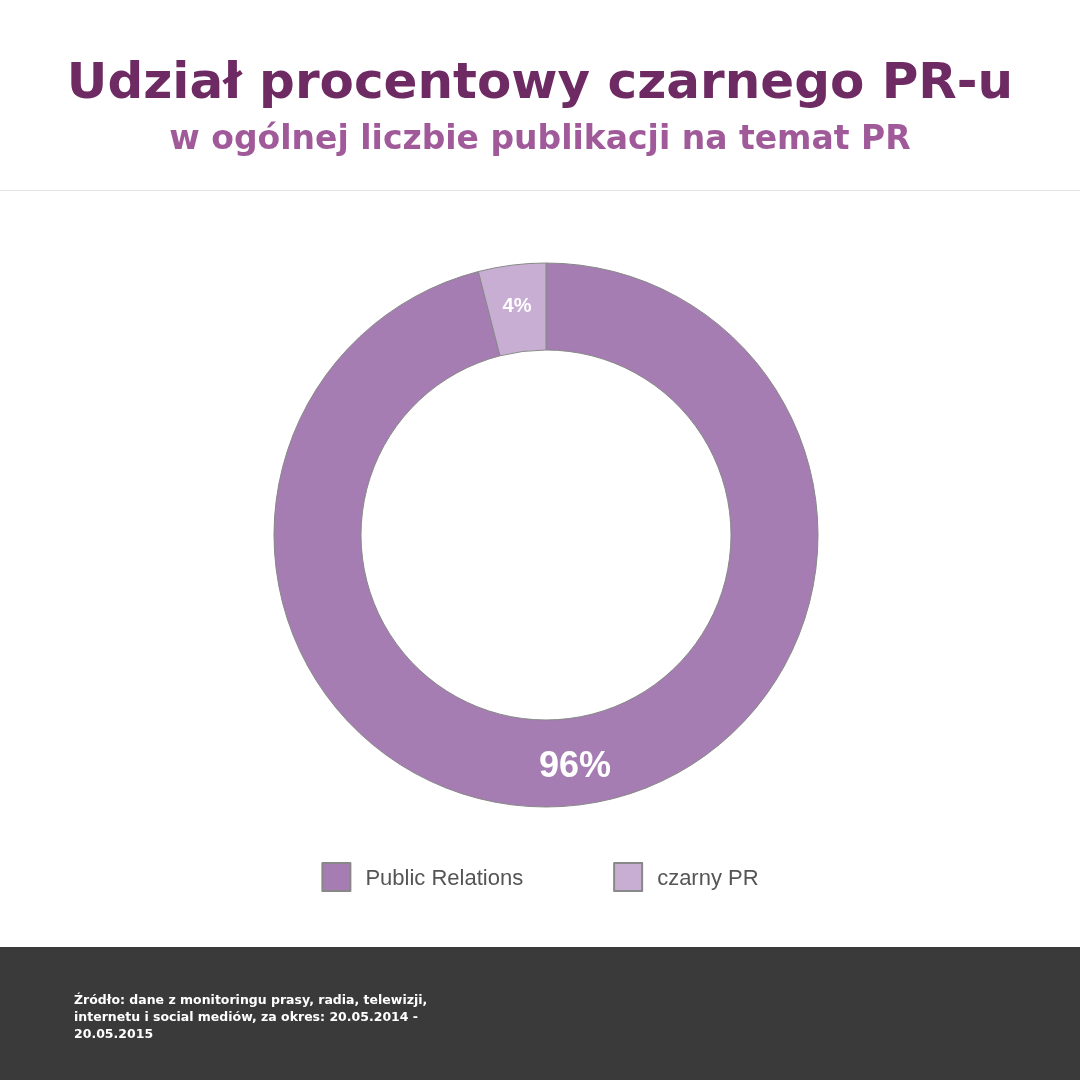 This screenshot has width=1080, height=1080. I want to click on chart-title: Udział procentowy czarnego PR-u, so click(540, 81).